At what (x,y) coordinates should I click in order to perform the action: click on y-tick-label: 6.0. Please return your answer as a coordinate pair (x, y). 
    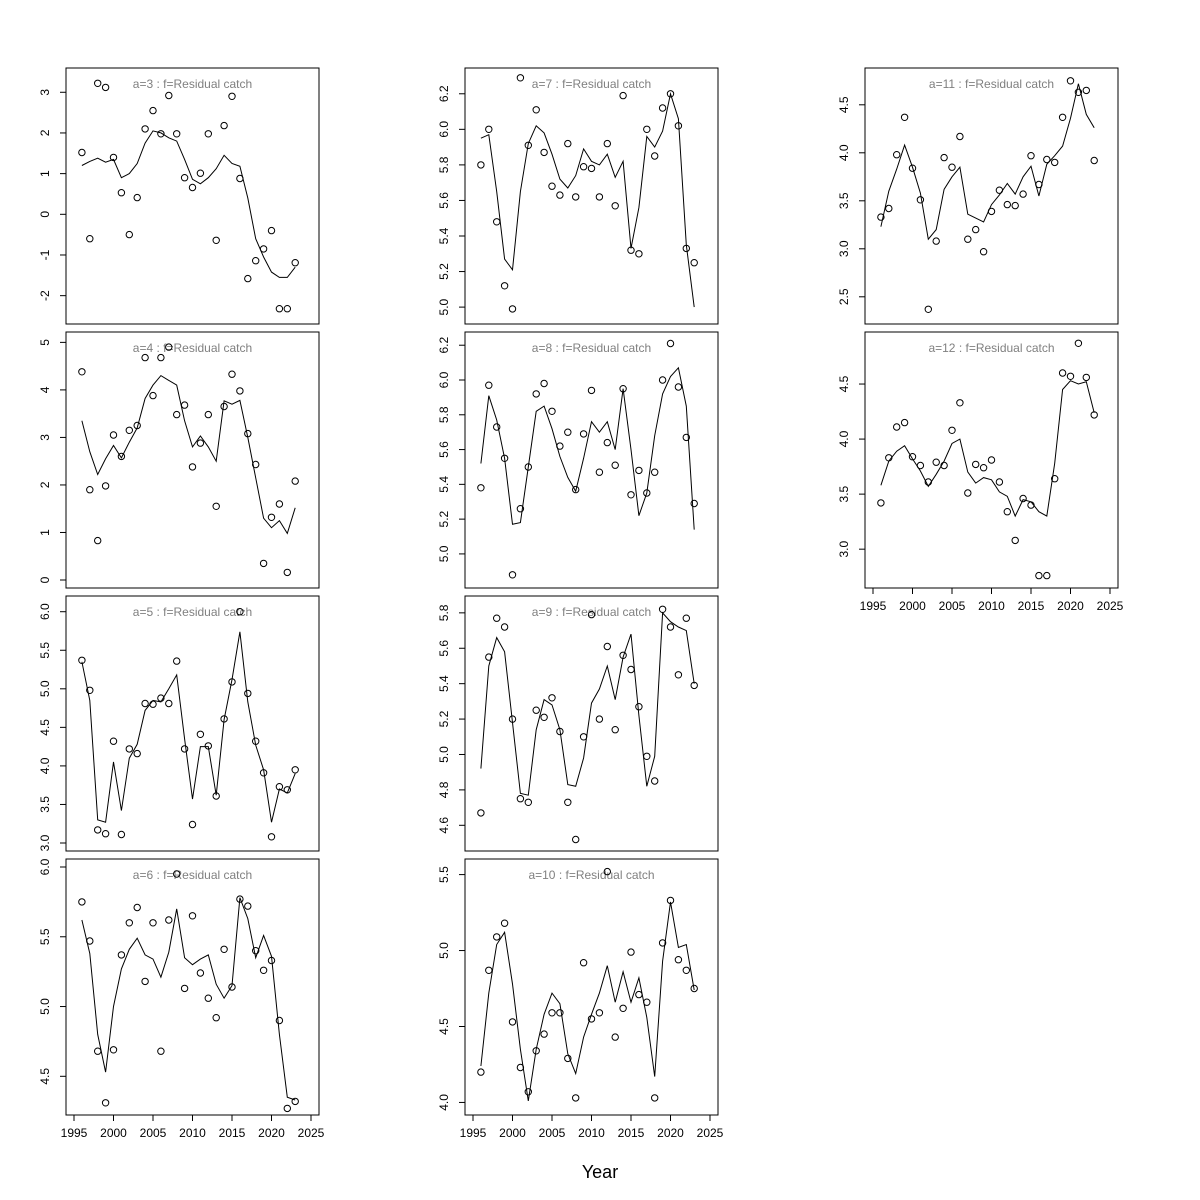
    Looking at the image, I should click on (444, 129).